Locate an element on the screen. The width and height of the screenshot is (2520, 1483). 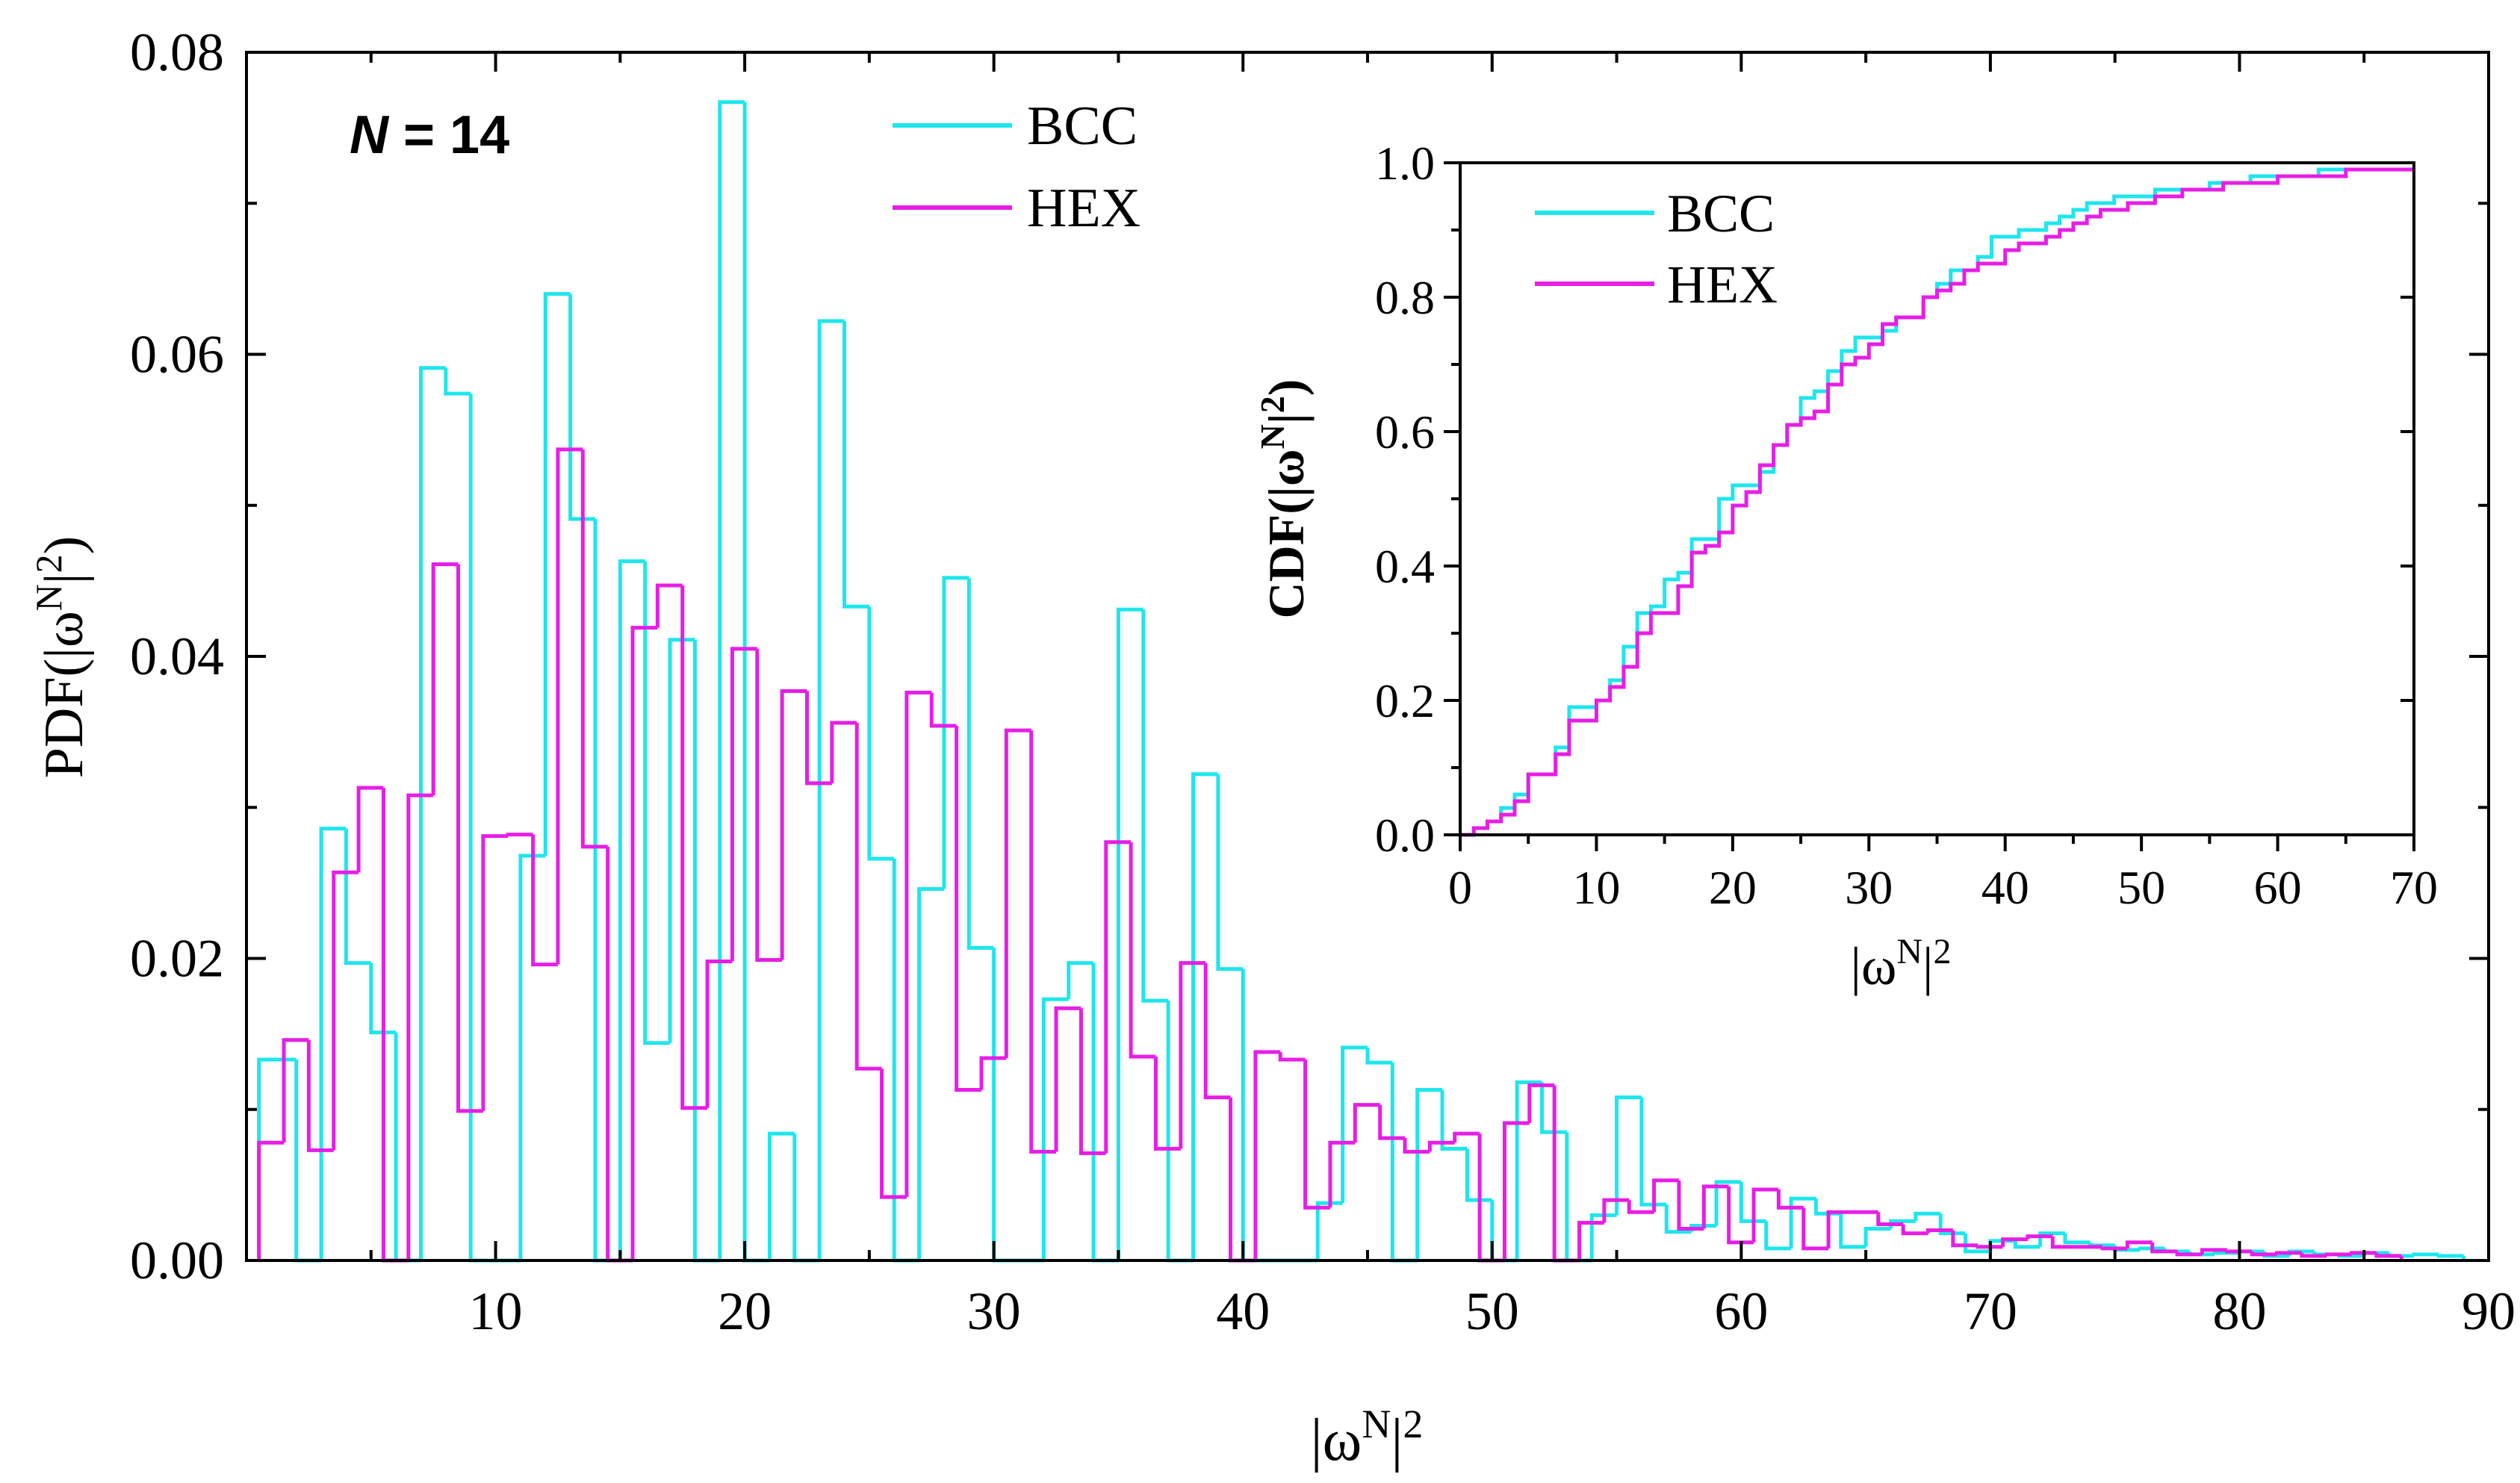
main-x-label-sup-n: N is located at coordinates (1376, 1424).